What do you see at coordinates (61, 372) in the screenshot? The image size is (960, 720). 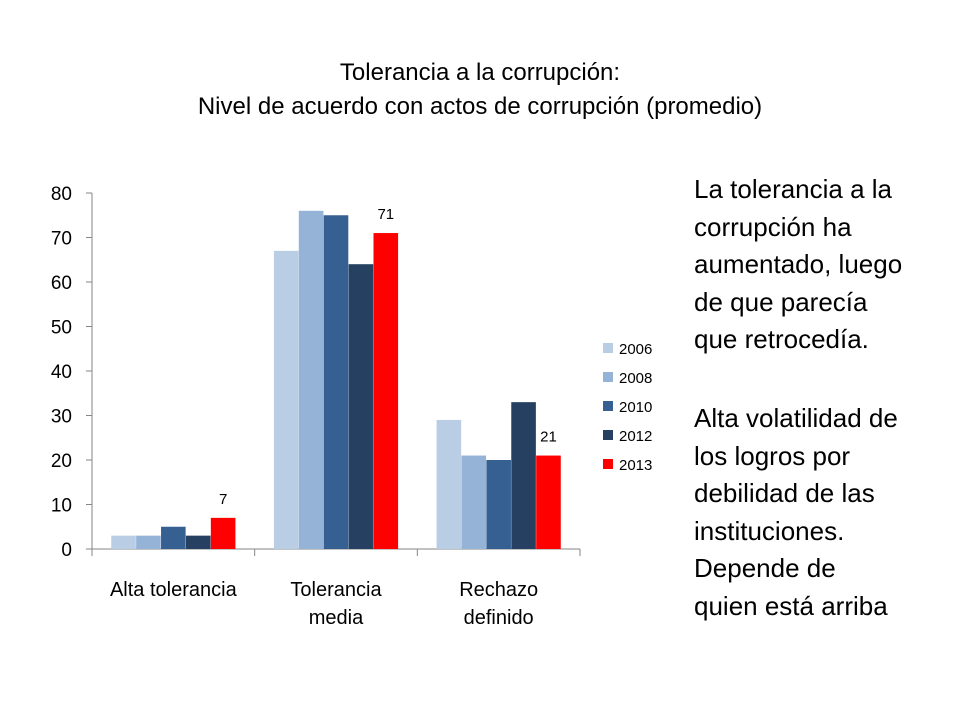 I see `y-tick-label: 40` at bounding box center [61, 372].